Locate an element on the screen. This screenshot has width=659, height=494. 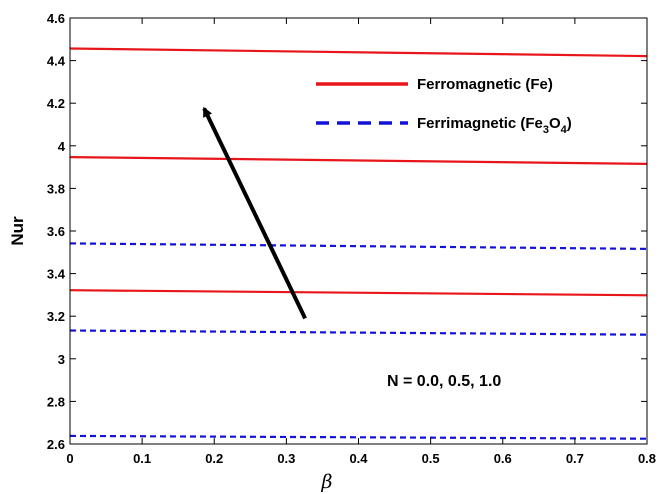
x-tick-label: 0.4 is located at coordinates (358, 458).